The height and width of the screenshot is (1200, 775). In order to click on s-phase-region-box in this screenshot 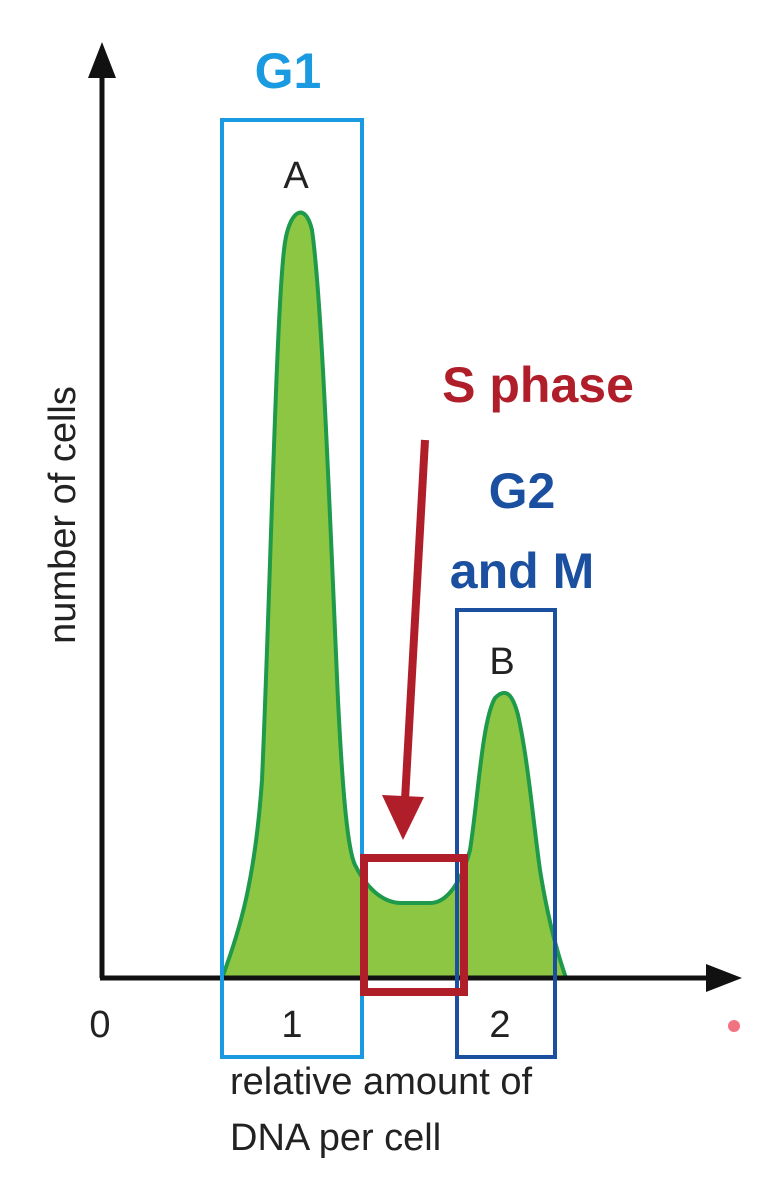, I will do `click(414, 925)`.